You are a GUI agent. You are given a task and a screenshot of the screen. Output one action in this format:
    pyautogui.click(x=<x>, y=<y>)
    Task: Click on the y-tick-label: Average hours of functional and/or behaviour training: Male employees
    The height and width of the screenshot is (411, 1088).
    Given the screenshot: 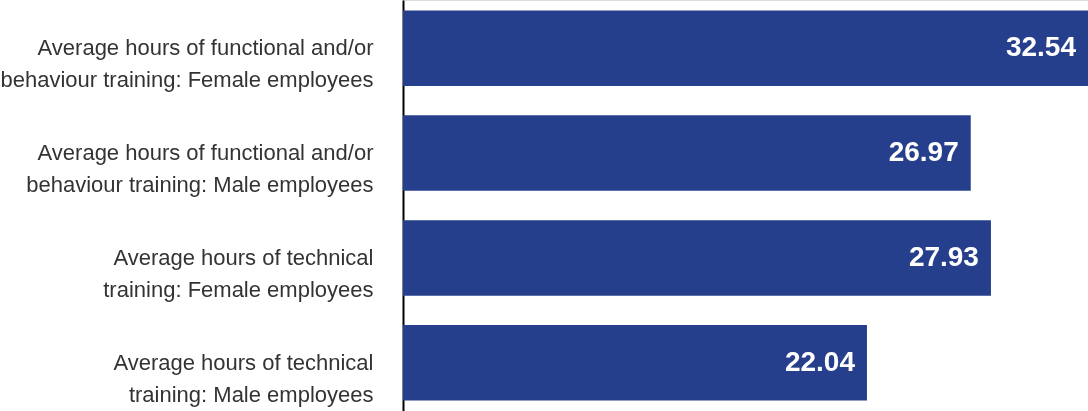 What is the action you would take?
    pyautogui.click(x=200, y=169)
    